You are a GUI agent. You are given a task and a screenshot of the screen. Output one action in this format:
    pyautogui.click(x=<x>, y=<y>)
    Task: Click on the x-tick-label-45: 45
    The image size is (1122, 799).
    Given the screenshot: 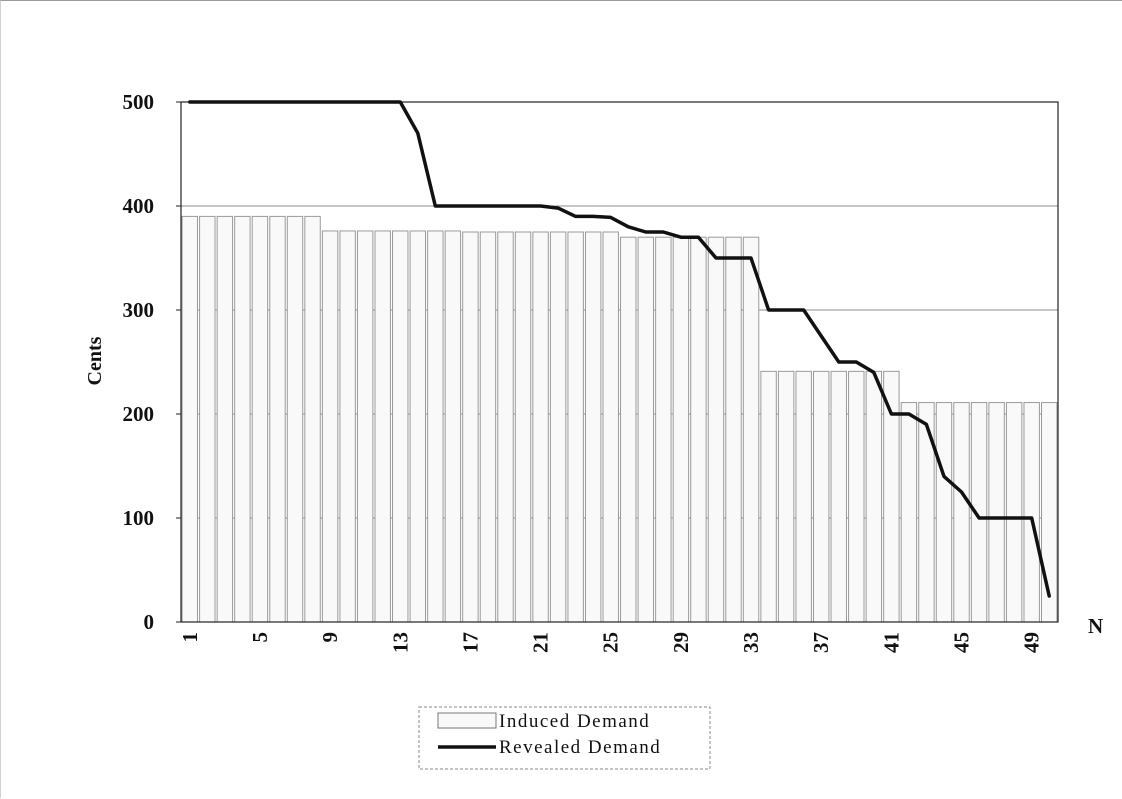 What is the action you would take?
    pyautogui.click(x=962, y=642)
    